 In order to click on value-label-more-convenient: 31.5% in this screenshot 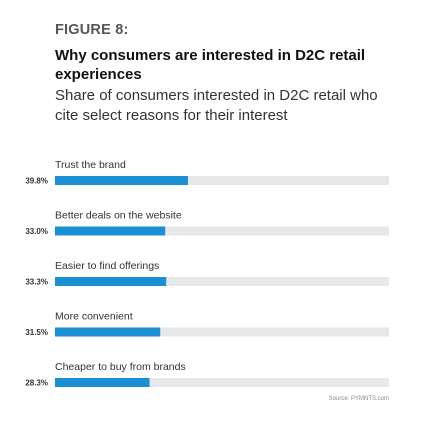, I will do `click(36, 332)`.